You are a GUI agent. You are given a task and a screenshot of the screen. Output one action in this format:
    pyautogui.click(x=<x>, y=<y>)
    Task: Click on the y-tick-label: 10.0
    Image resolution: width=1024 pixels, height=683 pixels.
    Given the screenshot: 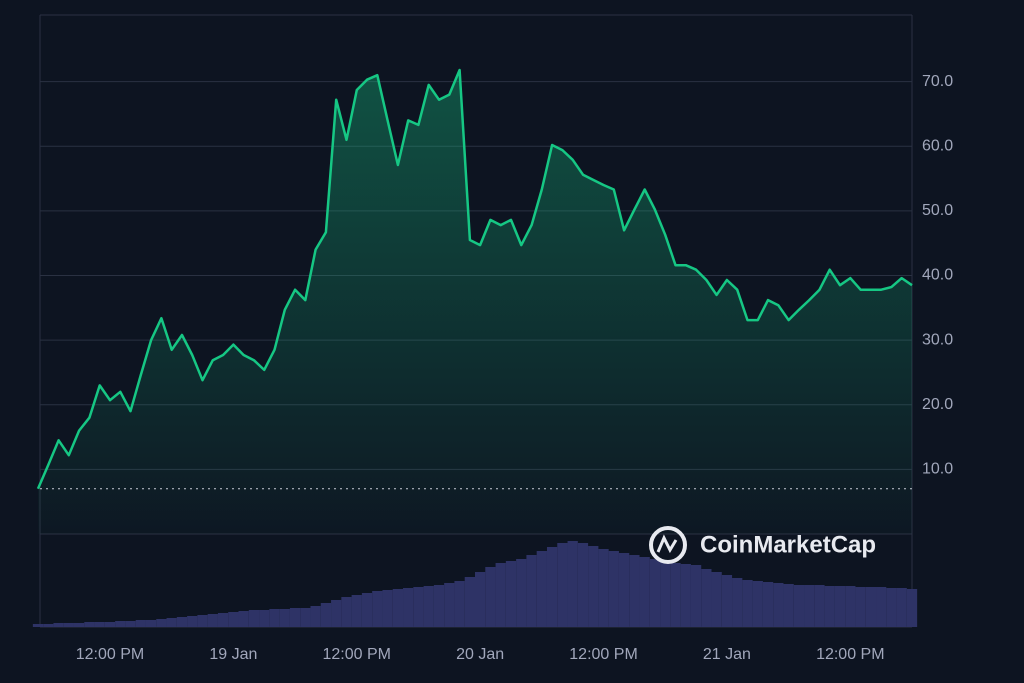 What is the action you would take?
    pyautogui.click(x=937, y=469)
    